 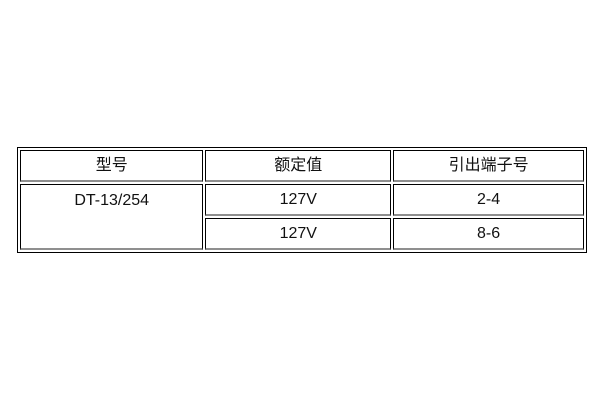 I want to click on rated-value-cell-1: 127V, so click(x=298, y=200).